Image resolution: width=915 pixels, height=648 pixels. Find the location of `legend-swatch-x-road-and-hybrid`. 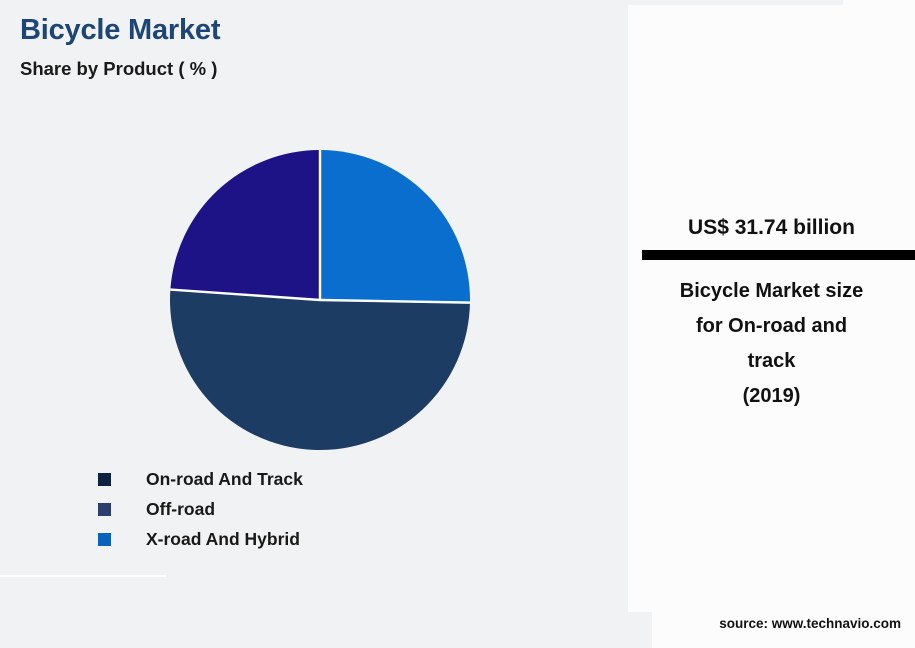

legend-swatch-x-road-and-hybrid is located at coordinates (104, 539).